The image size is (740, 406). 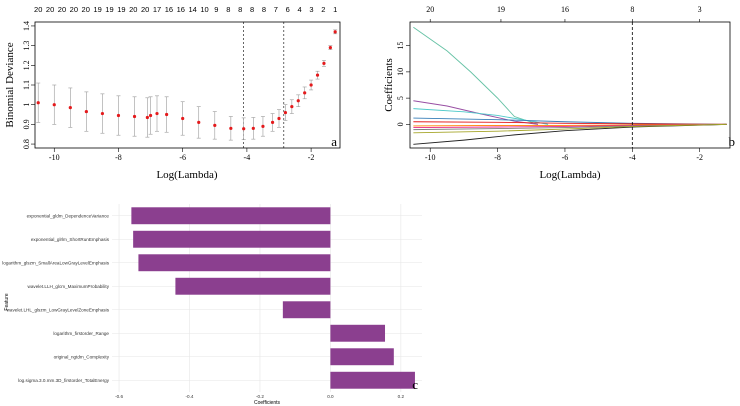 What do you see at coordinates (276, 9) in the screenshot?
I see `top-count-label: 7` at bounding box center [276, 9].